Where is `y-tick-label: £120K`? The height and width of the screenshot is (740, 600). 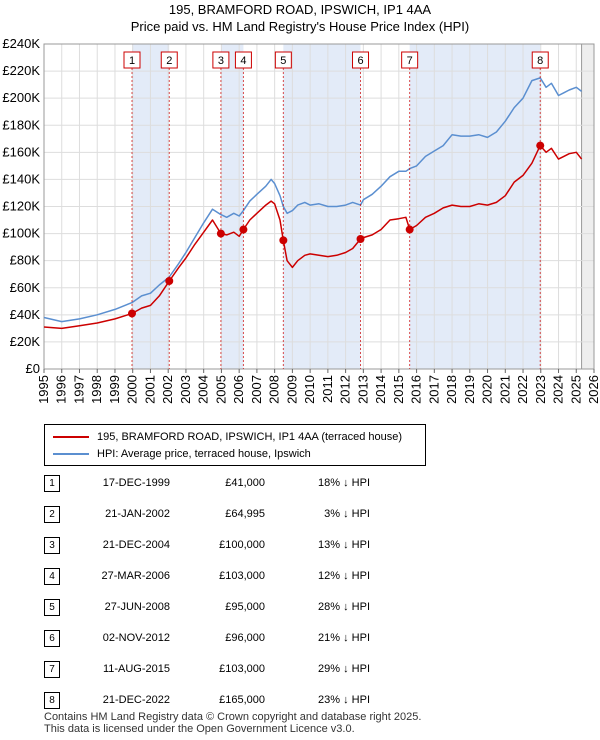 y-tick-label: £120K is located at coordinates (21, 206).